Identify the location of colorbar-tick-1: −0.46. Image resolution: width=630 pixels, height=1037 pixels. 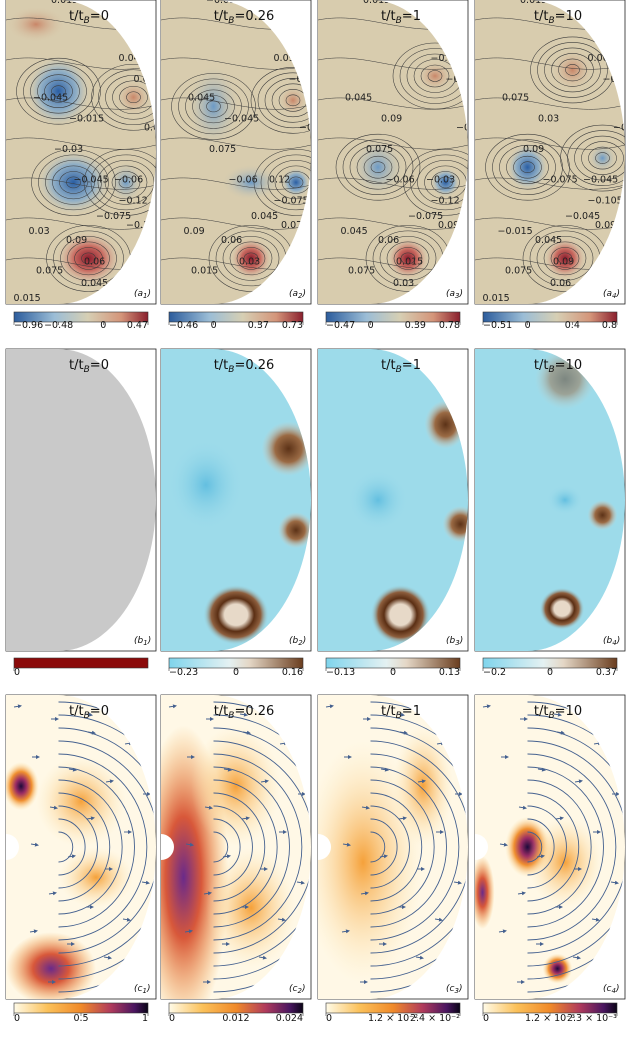
(183, 325).